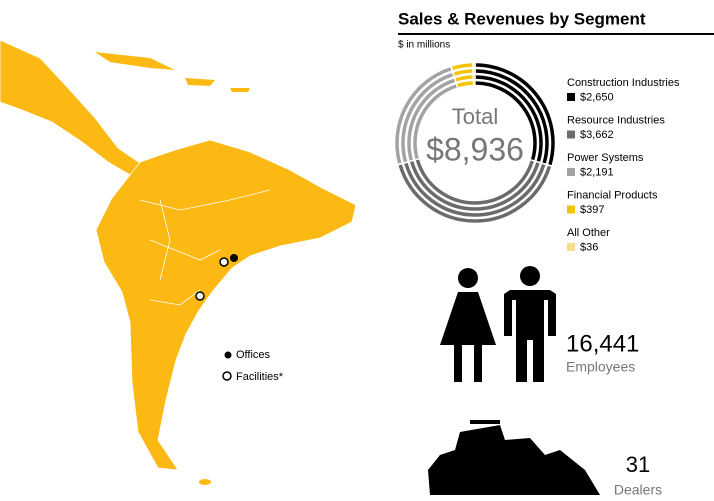 The width and height of the screenshot is (714, 501). Describe the element at coordinates (234, 258) in the screenshot. I see `office-marker` at that location.